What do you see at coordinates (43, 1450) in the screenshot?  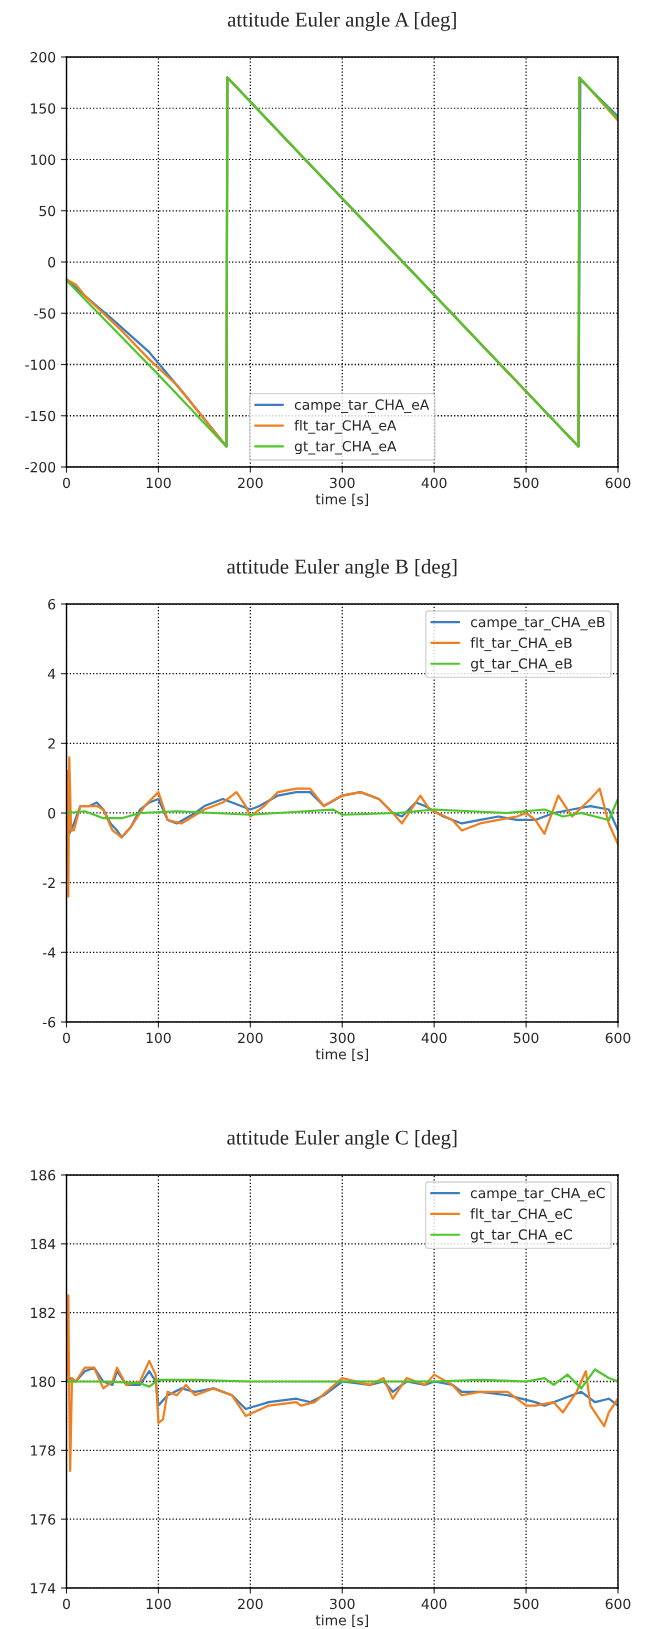 I see `y-tick-label: 178` at bounding box center [43, 1450].